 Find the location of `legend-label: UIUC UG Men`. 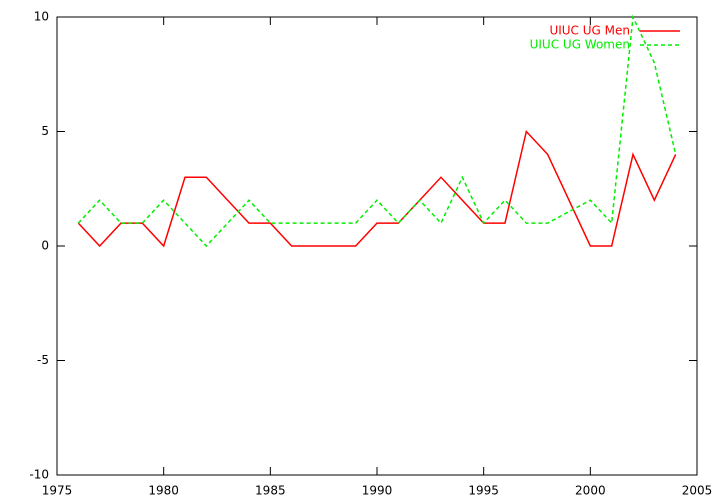

legend-label: UIUC UG Men is located at coordinates (589, 31).